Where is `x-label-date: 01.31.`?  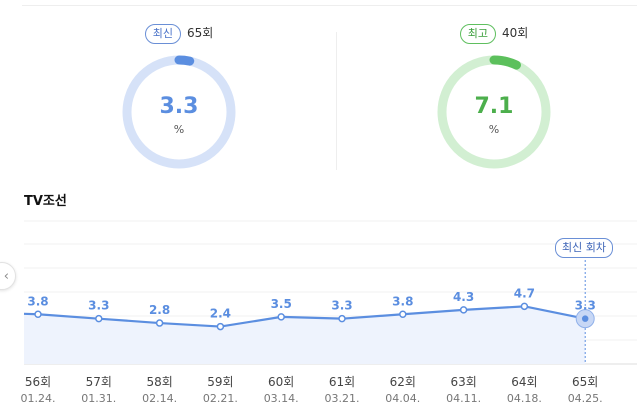 x-label-date: 01.31. is located at coordinates (98, 398).